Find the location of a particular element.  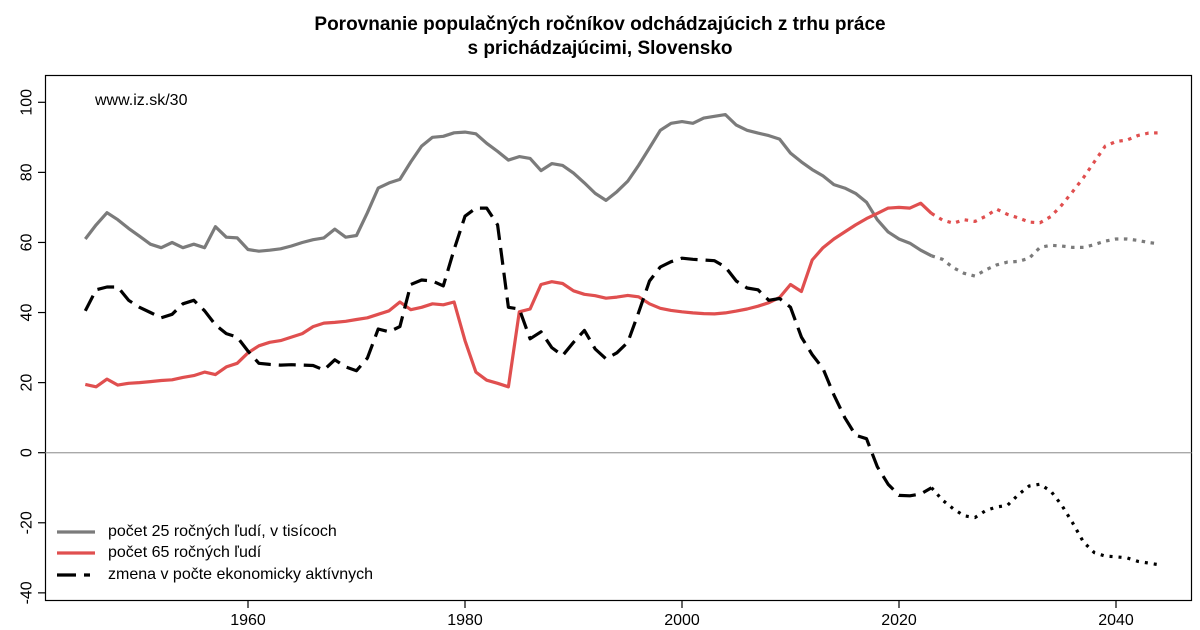

x-tick-label: 2040 is located at coordinates (1116, 620).